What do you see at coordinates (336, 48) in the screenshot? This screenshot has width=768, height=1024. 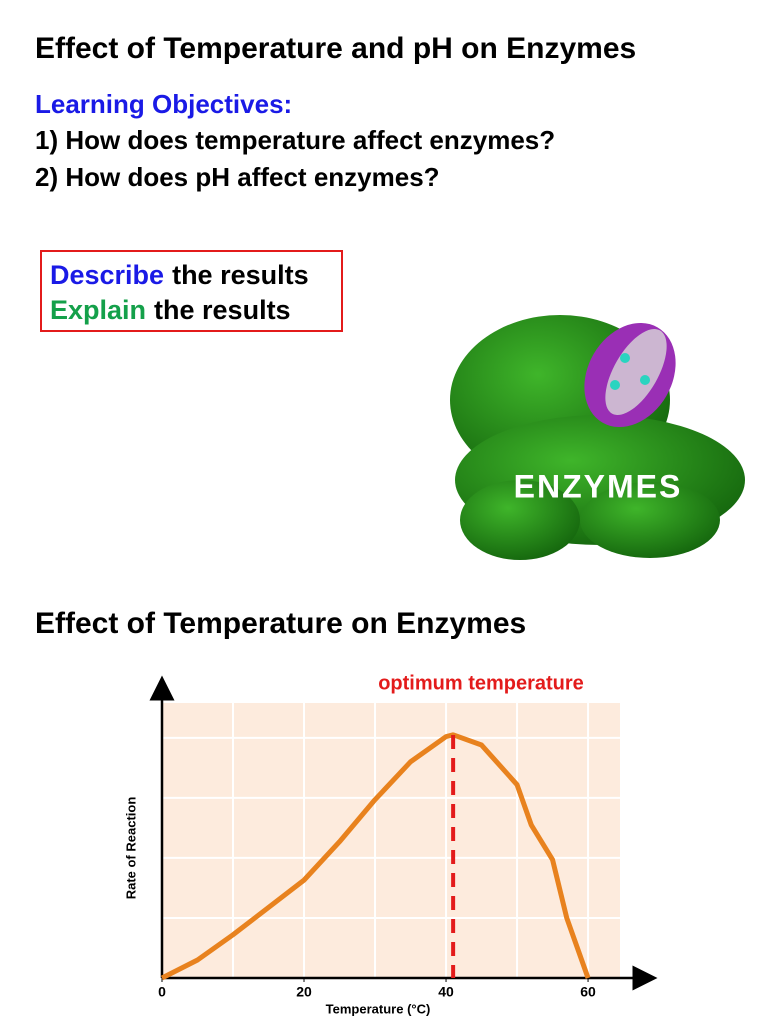 I see `page-title: Effect of Temperature and pH on Enzymes` at bounding box center [336, 48].